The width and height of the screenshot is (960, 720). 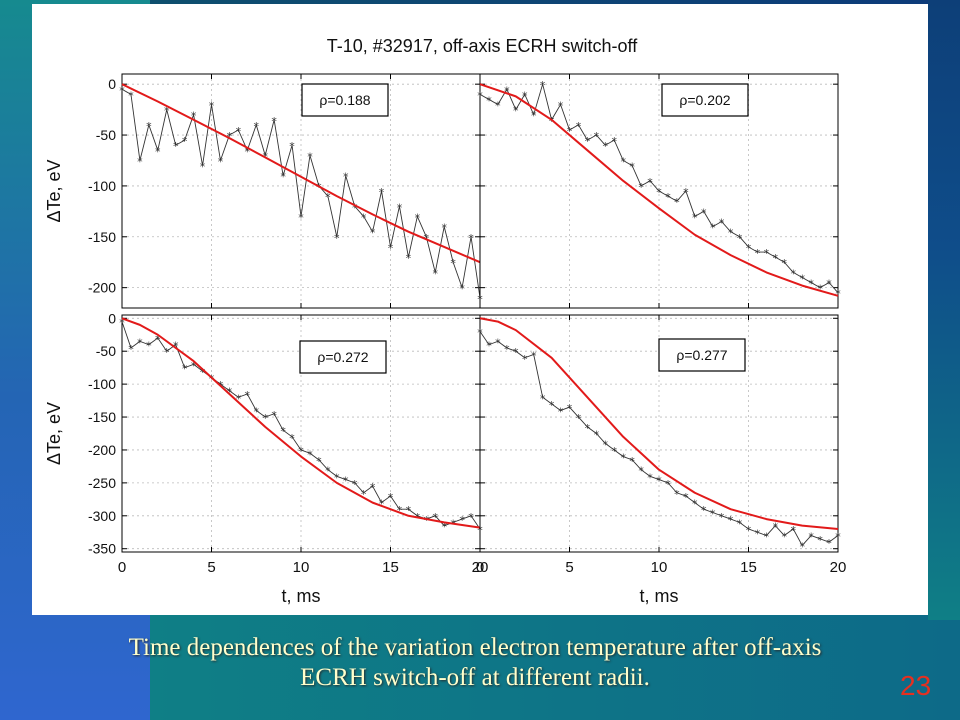 What do you see at coordinates (211, 567) in the screenshot?
I see `x-tick-label: 5` at bounding box center [211, 567].